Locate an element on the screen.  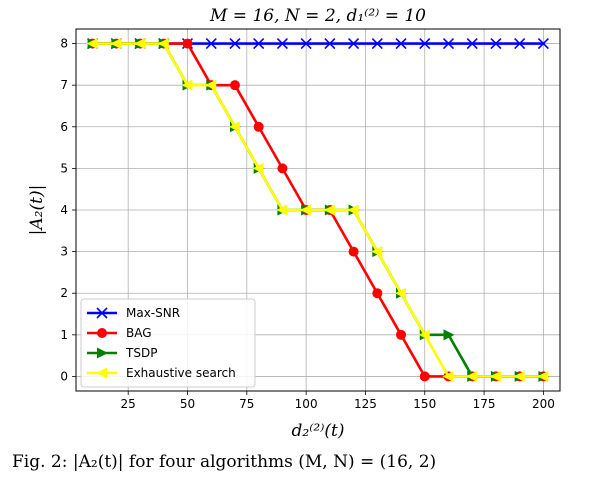
legend-label: BAG is located at coordinates (139, 333).